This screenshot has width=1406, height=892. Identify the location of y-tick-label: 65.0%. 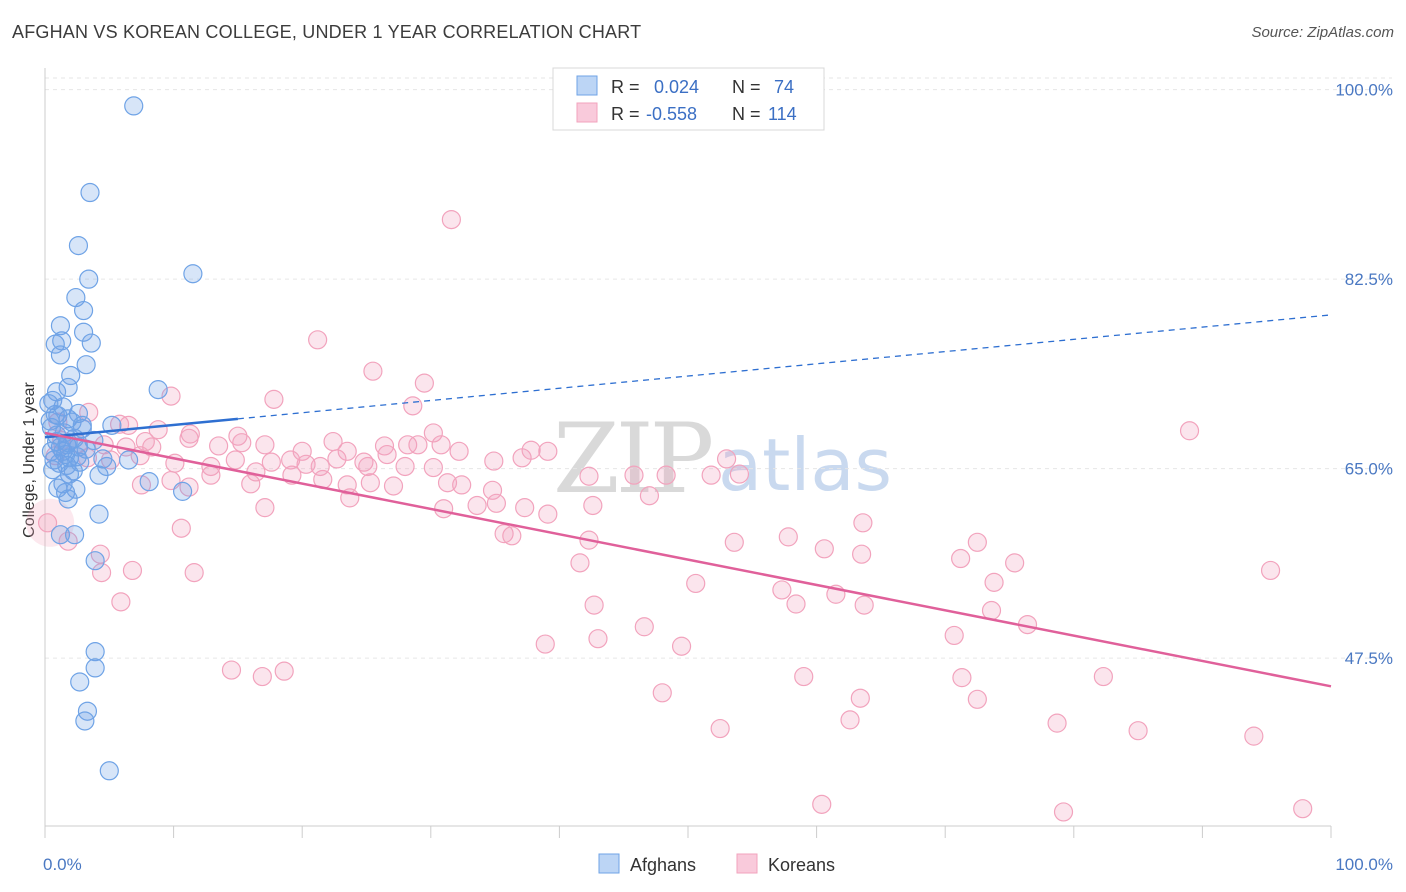
(1369, 469).